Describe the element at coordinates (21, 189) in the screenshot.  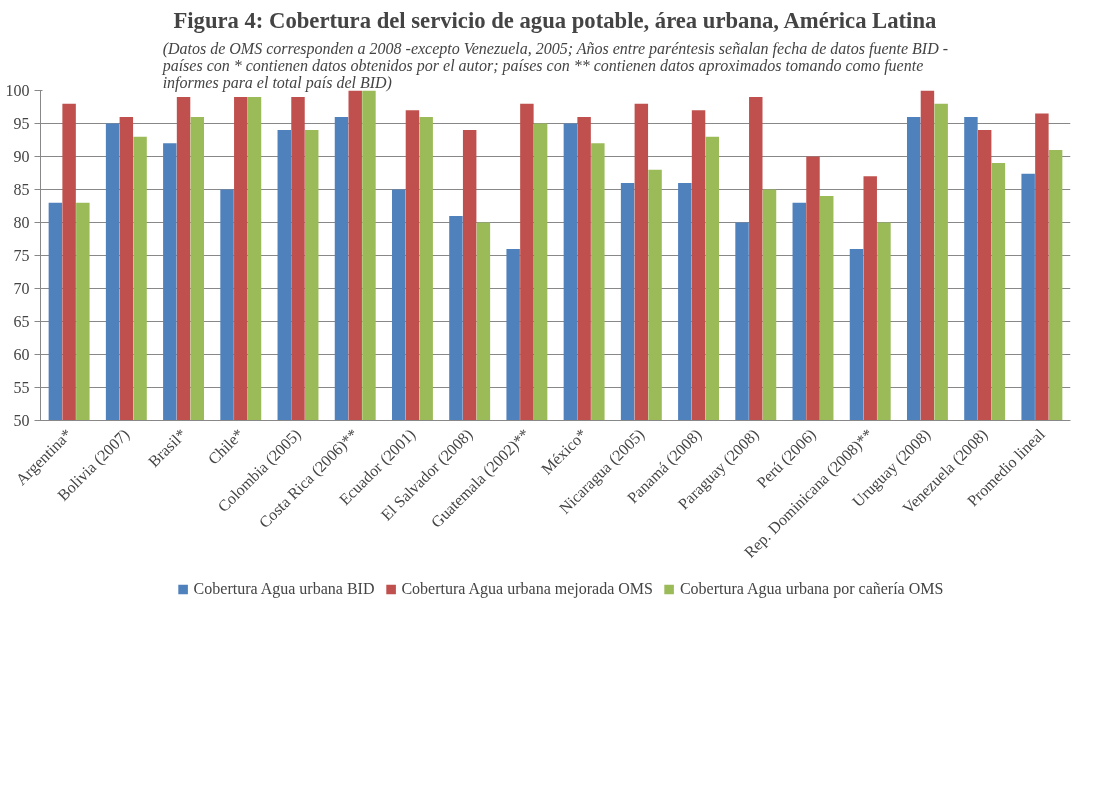
I see `y-tick-label: 85` at that location.